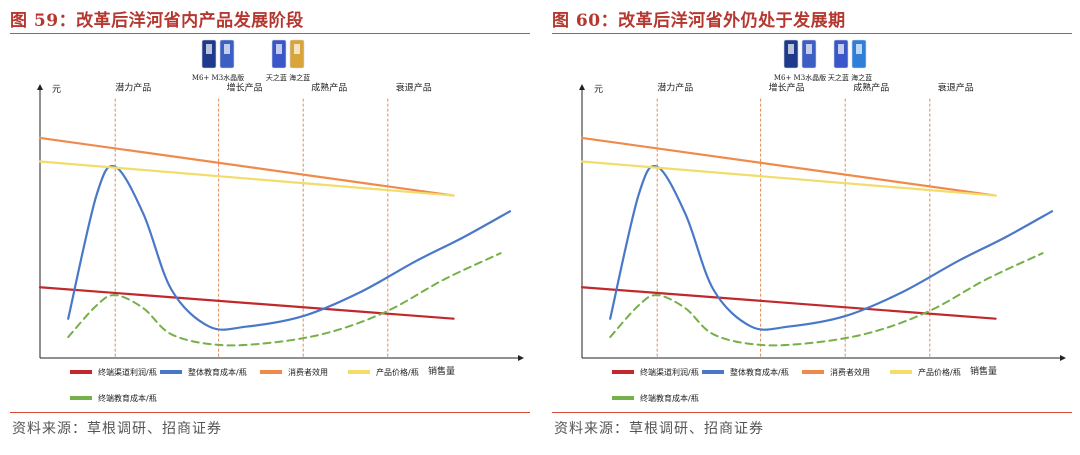 This screenshot has height=455, width=1080. I want to click on figure-title: 图 60：改革后洋河省外仍处于发展期, so click(699, 21).